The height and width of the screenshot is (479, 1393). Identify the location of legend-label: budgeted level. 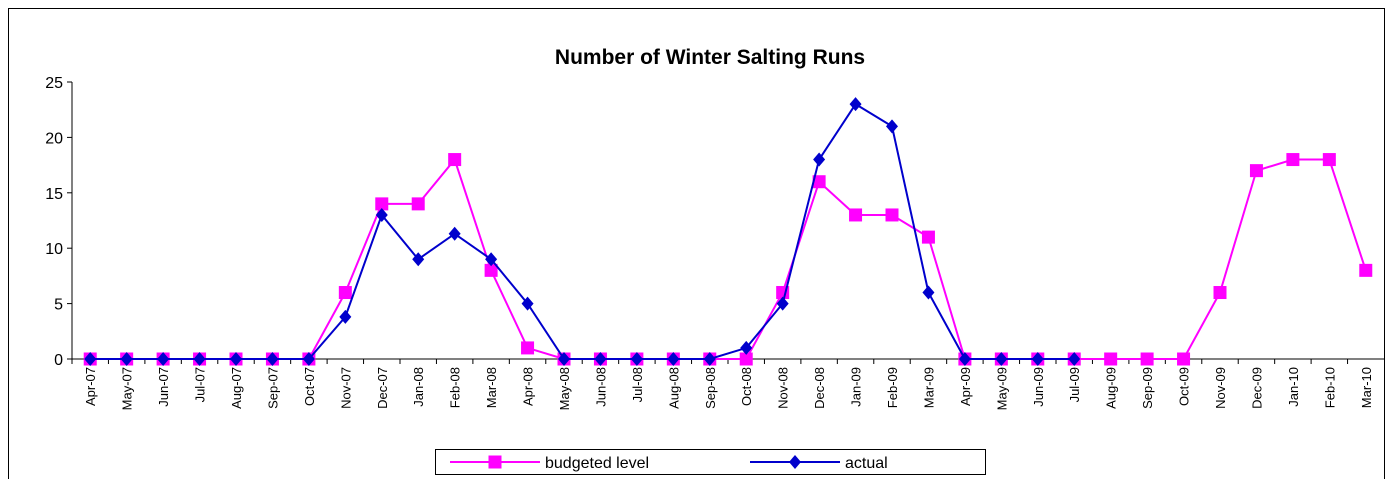
(597, 463).